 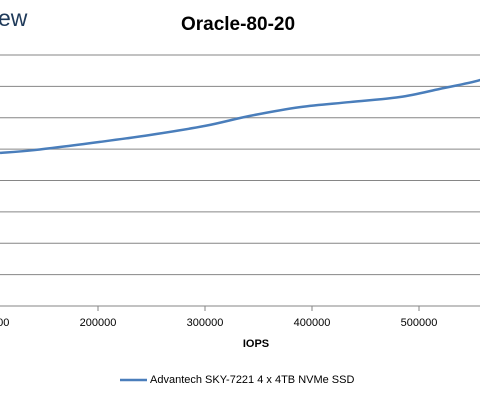 I want to click on chart-title: Oracle-80-20, so click(x=238, y=24).